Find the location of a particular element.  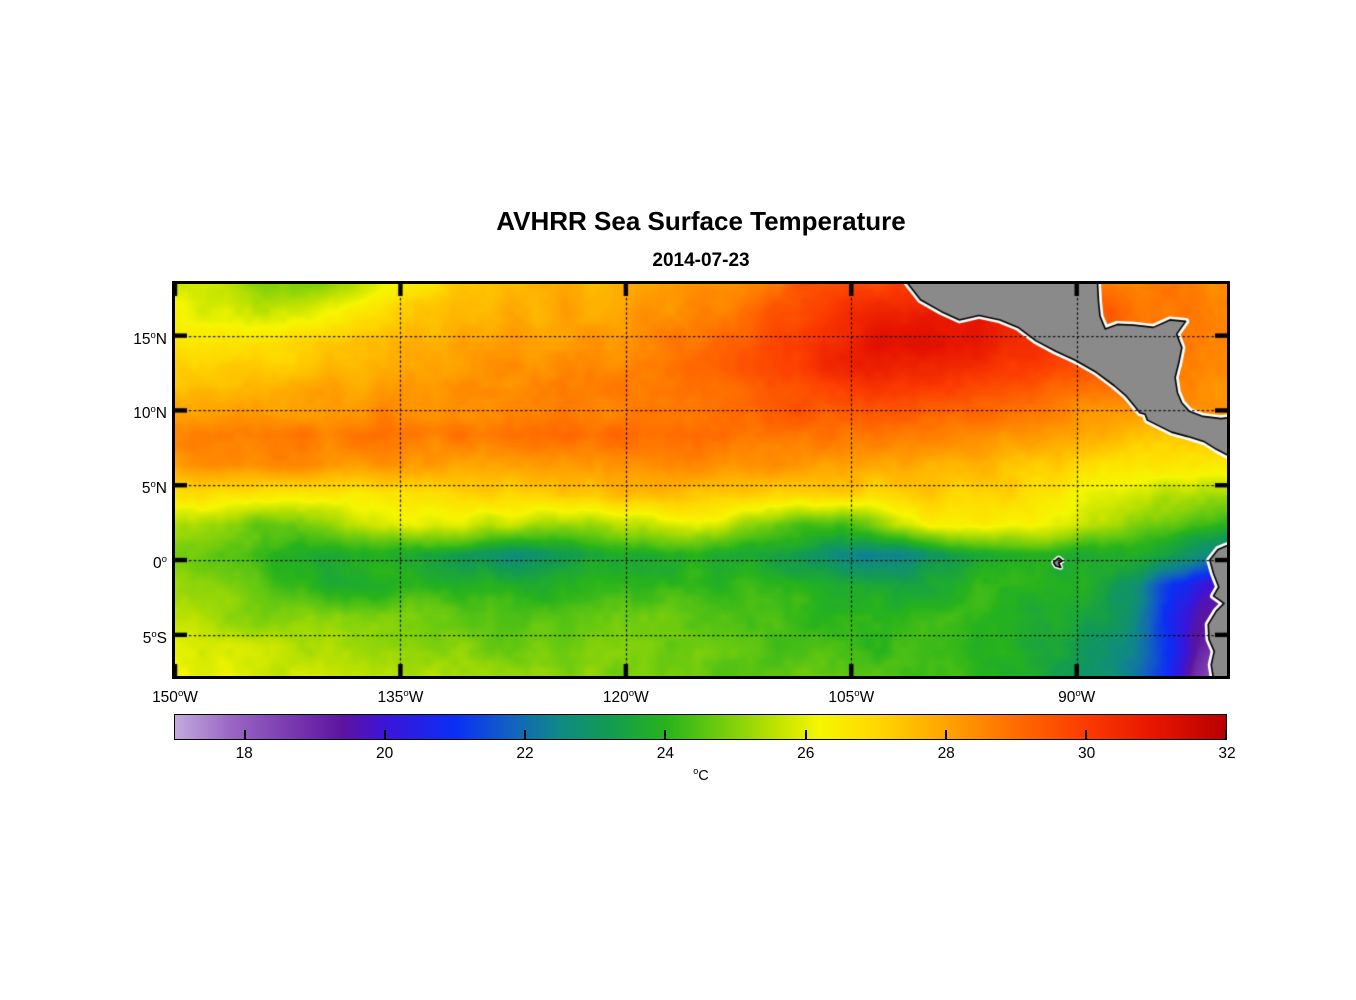

y-tick-label: 5oS is located at coordinates (154, 637).